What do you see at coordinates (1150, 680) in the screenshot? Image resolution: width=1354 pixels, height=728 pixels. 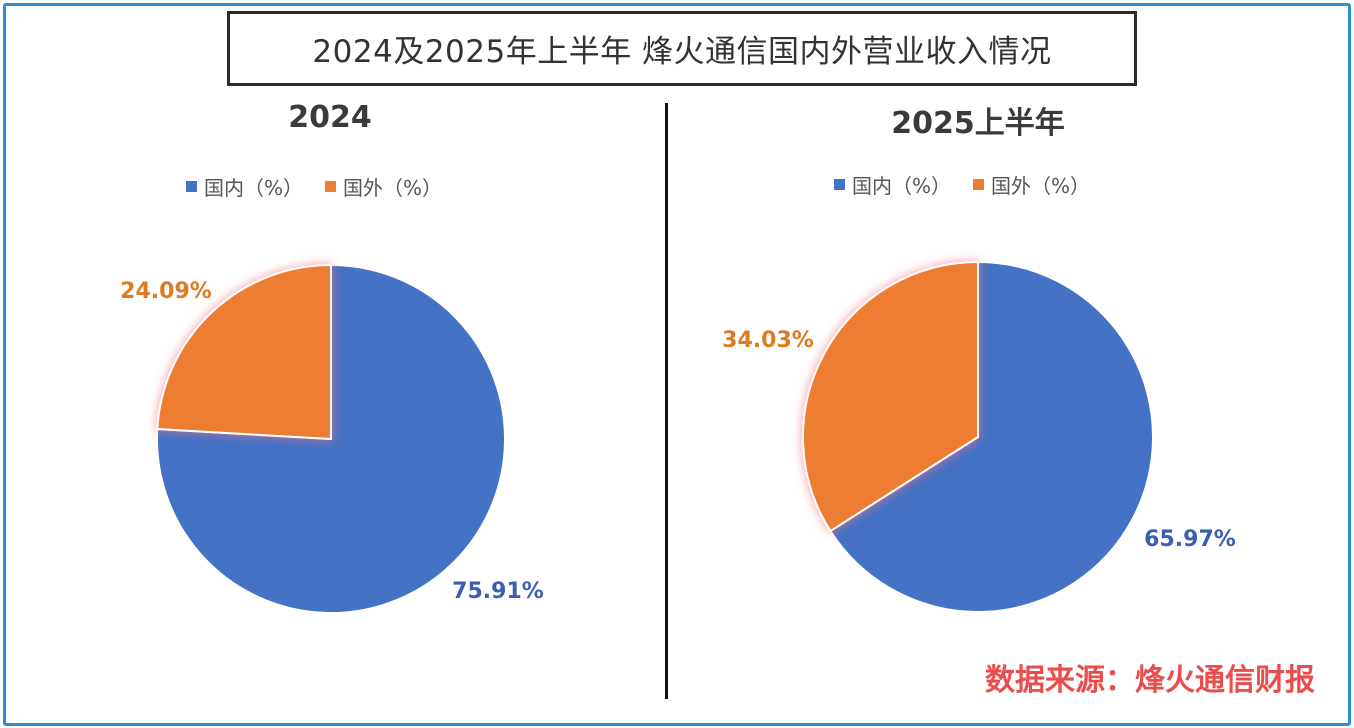 I see `source-credit: 数据来源：烽火通信财报` at bounding box center [1150, 680].